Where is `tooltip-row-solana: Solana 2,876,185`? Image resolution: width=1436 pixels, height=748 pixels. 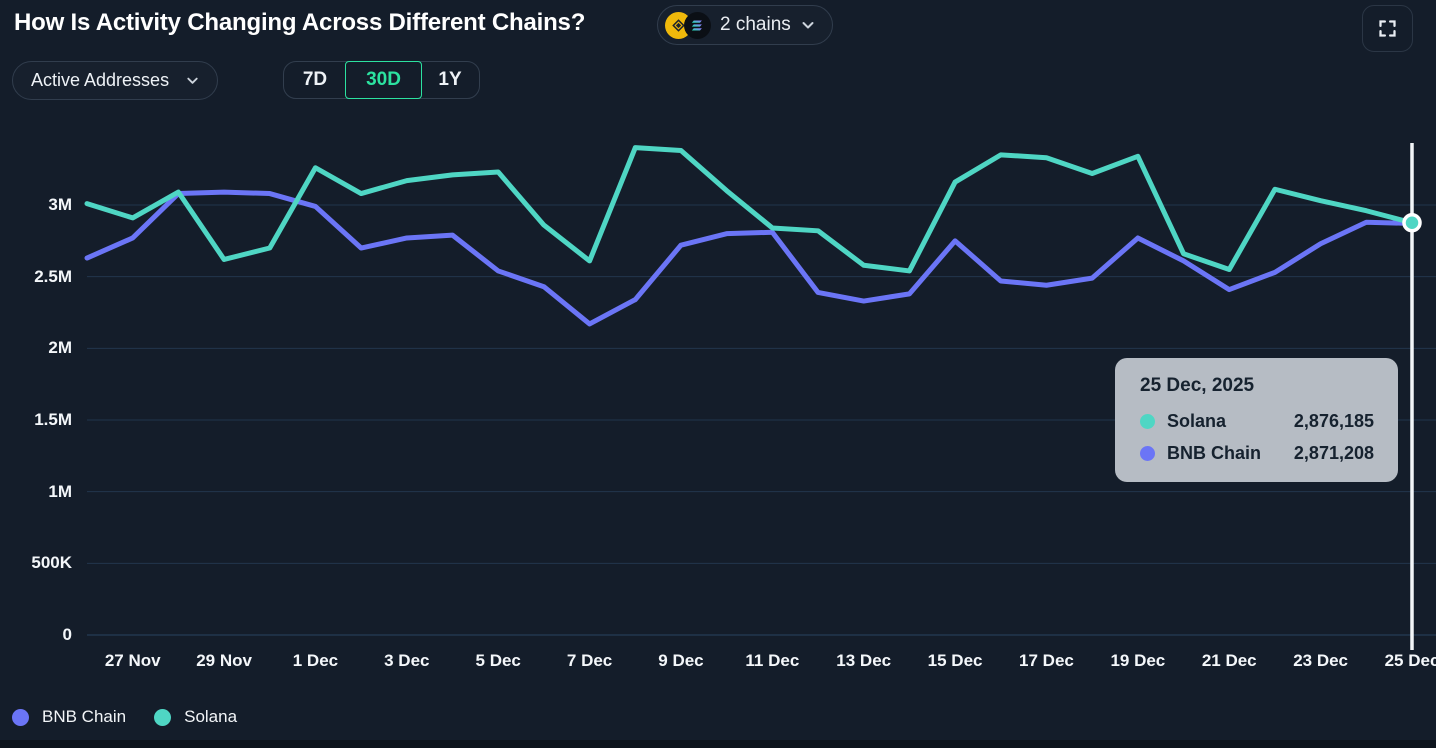 tooltip-row-solana: Solana 2,876,185 is located at coordinates (1257, 421).